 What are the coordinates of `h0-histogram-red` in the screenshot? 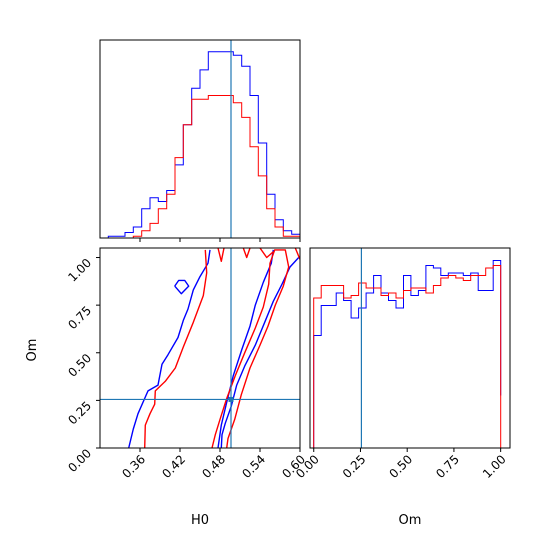 It's located at (200, 167).